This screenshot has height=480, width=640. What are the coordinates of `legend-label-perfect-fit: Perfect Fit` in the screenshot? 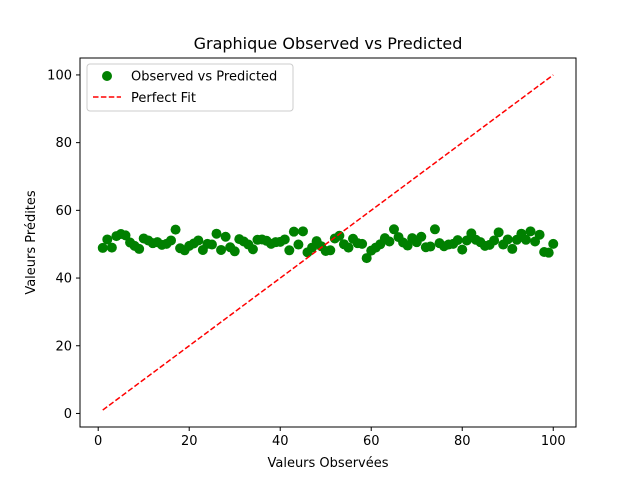 It's located at (163, 98).